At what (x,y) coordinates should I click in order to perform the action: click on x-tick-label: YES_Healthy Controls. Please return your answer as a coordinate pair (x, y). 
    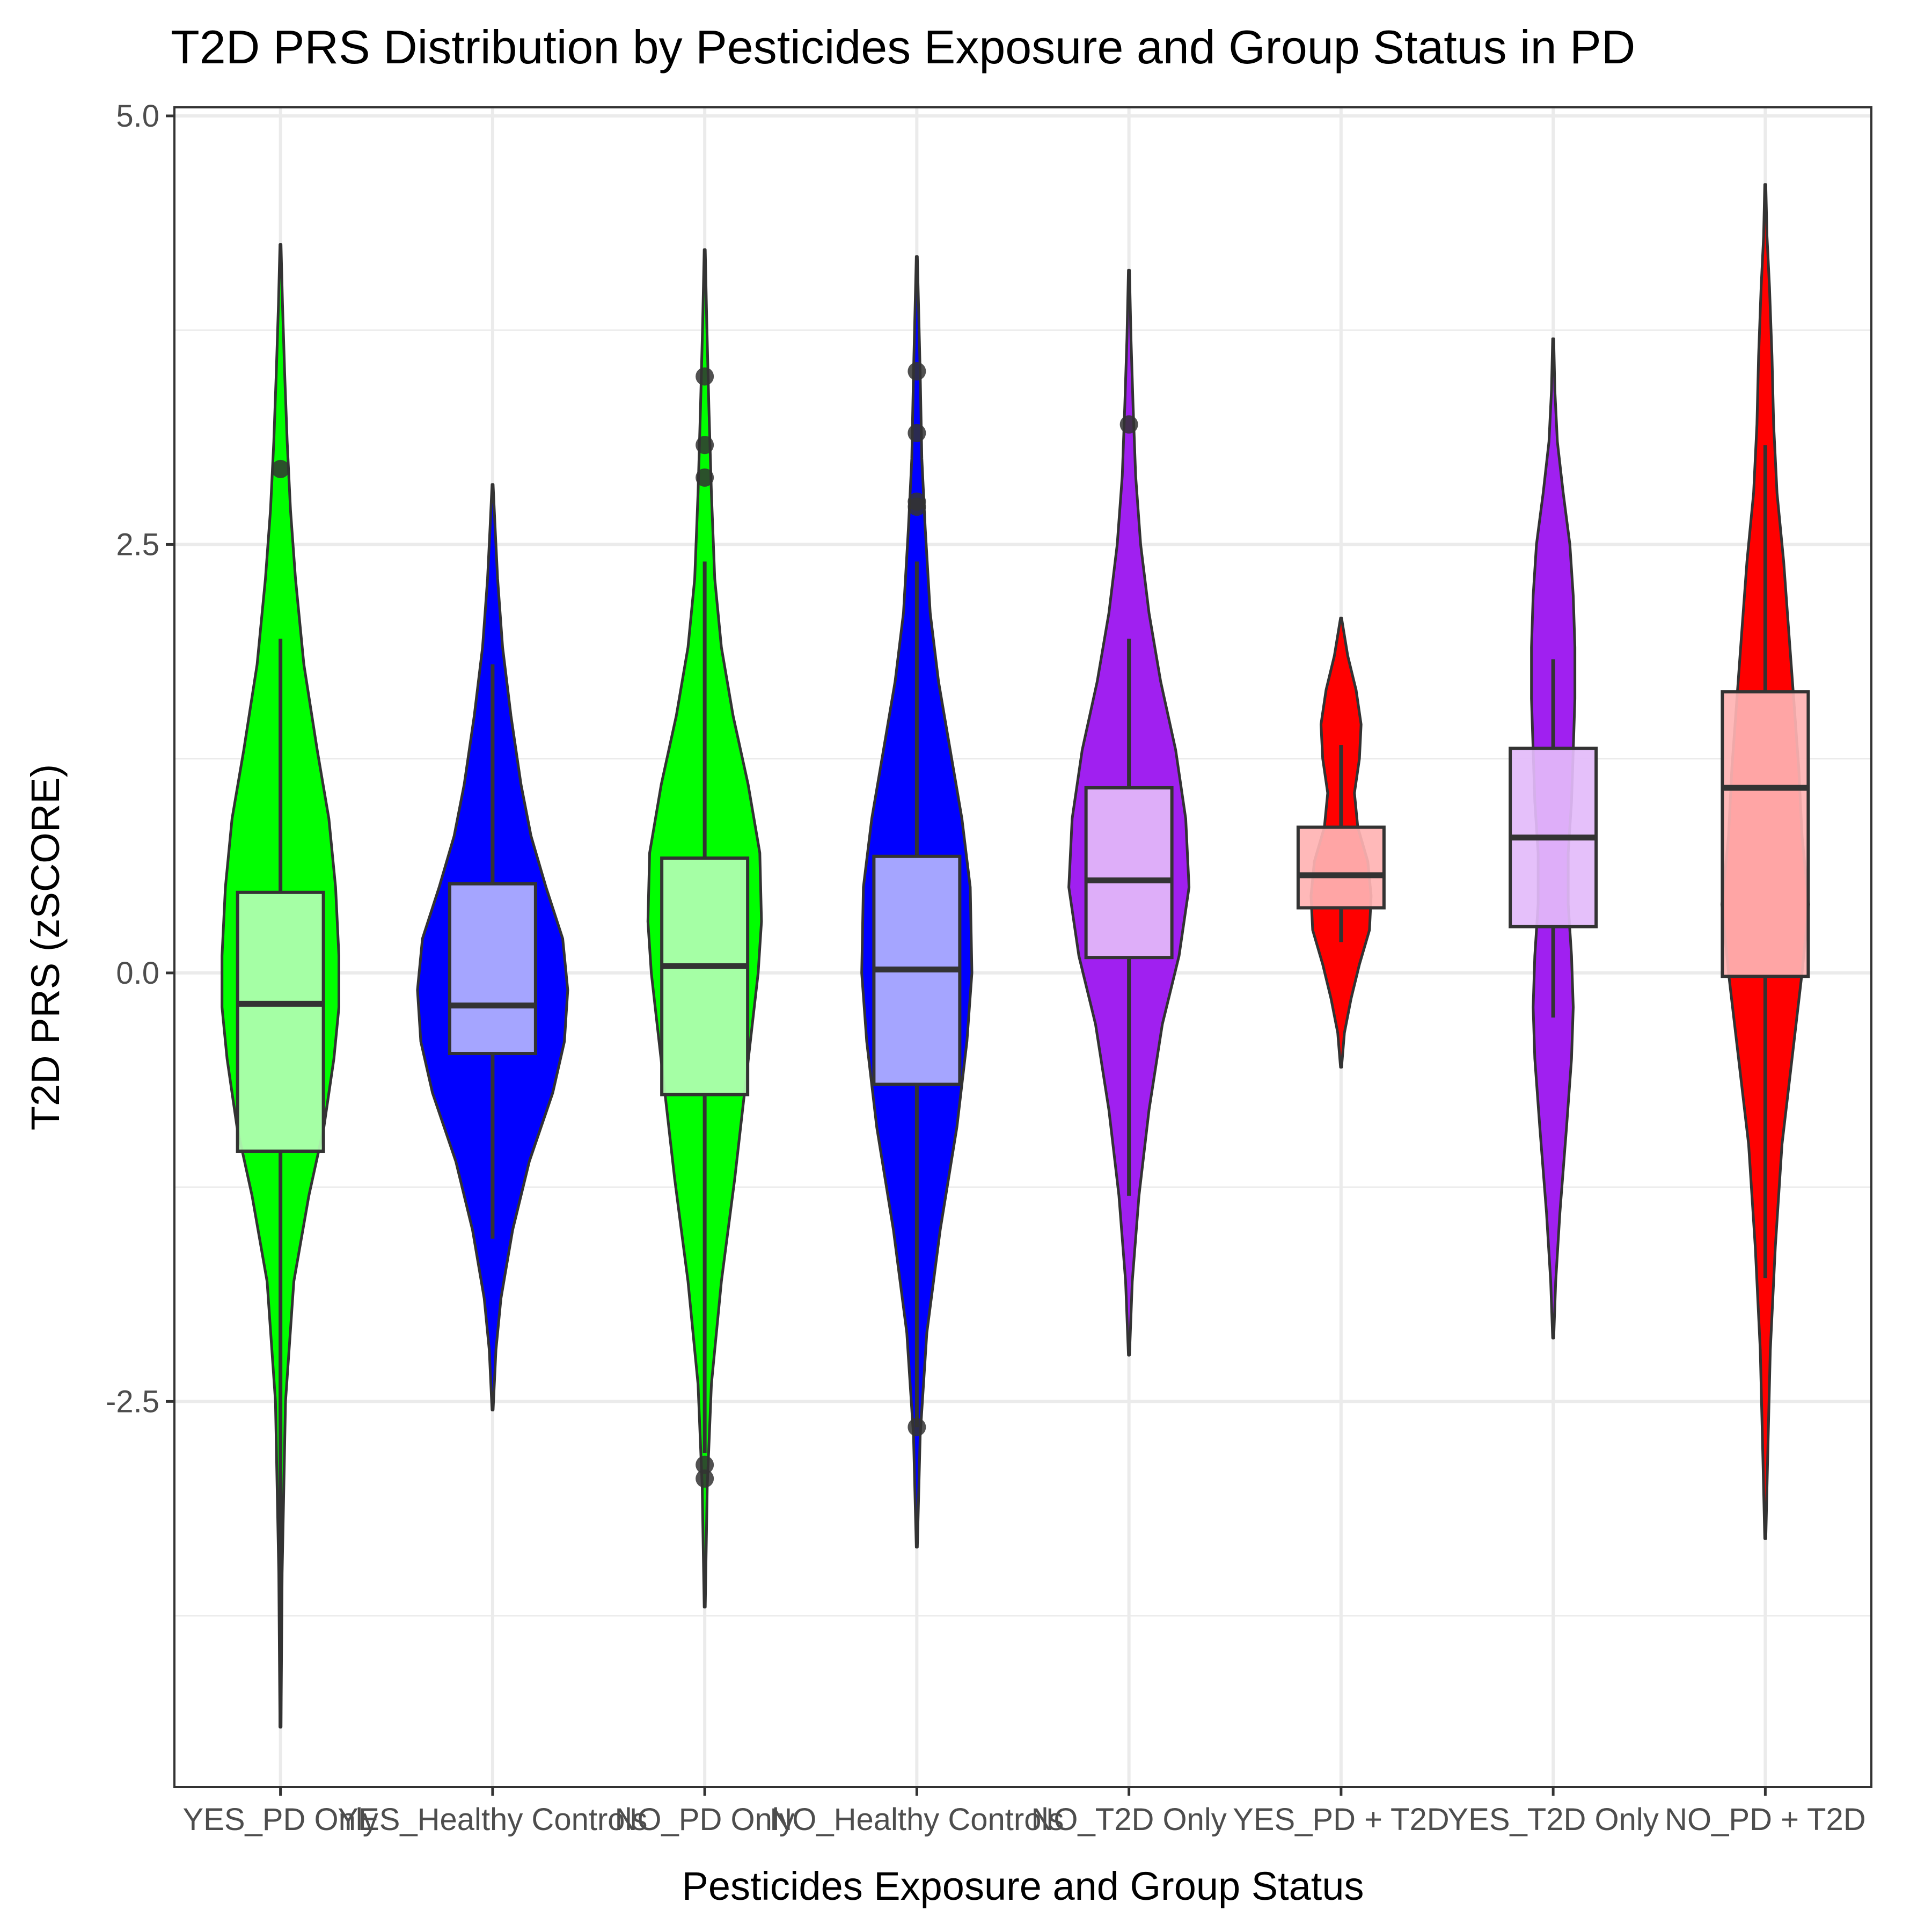
    Looking at the image, I should click on (492, 1819).